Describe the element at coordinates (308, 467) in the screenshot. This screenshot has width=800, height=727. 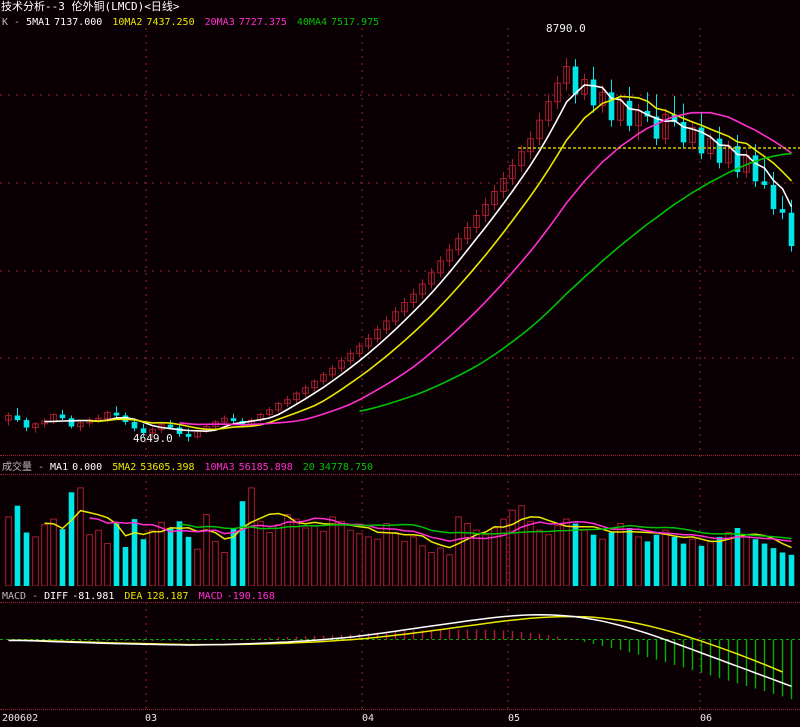
I see `volume-legend-label-3: 20` at that location.